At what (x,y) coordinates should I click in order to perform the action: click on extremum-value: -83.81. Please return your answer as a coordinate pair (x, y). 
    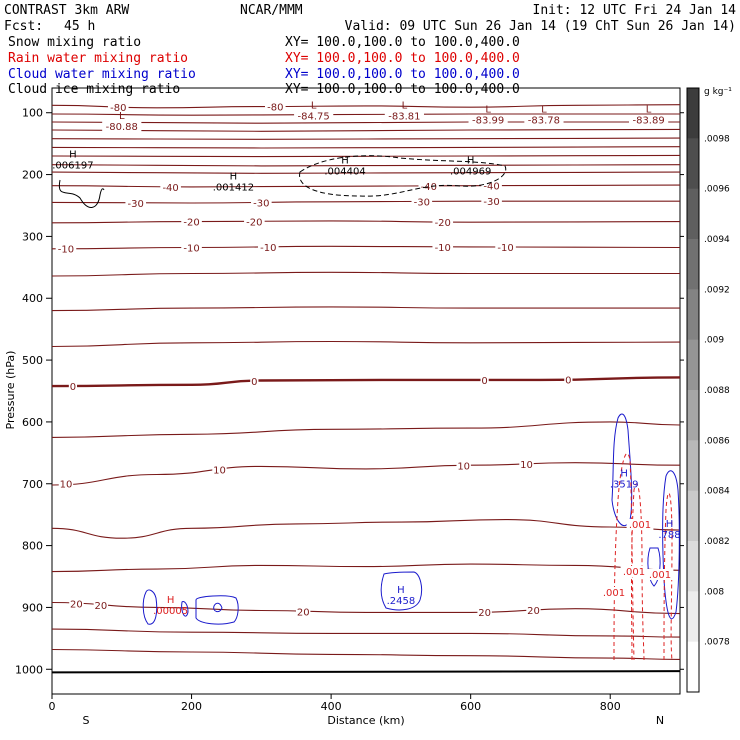
    Looking at the image, I should click on (404, 116).